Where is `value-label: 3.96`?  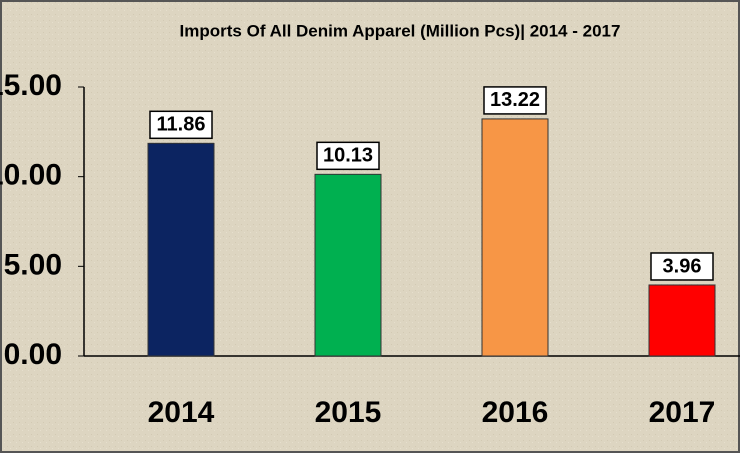 value-label: 3.96 is located at coordinates (682, 266).